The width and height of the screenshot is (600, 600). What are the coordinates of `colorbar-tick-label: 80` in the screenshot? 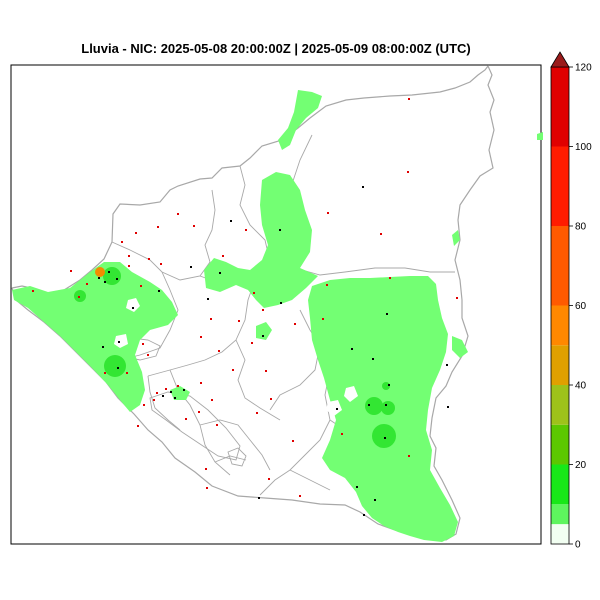 It's located at (581, 227).